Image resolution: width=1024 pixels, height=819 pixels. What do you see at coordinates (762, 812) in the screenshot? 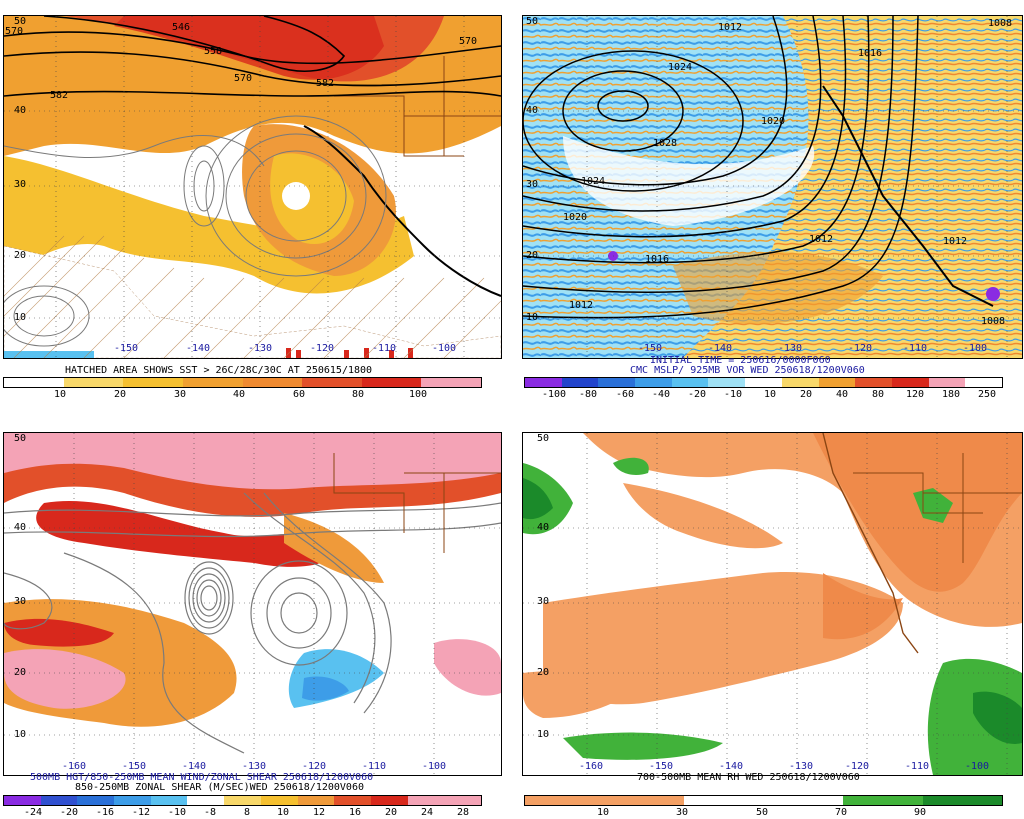
I see `colorbar-tick: 50` at bounding box center [762, 812].